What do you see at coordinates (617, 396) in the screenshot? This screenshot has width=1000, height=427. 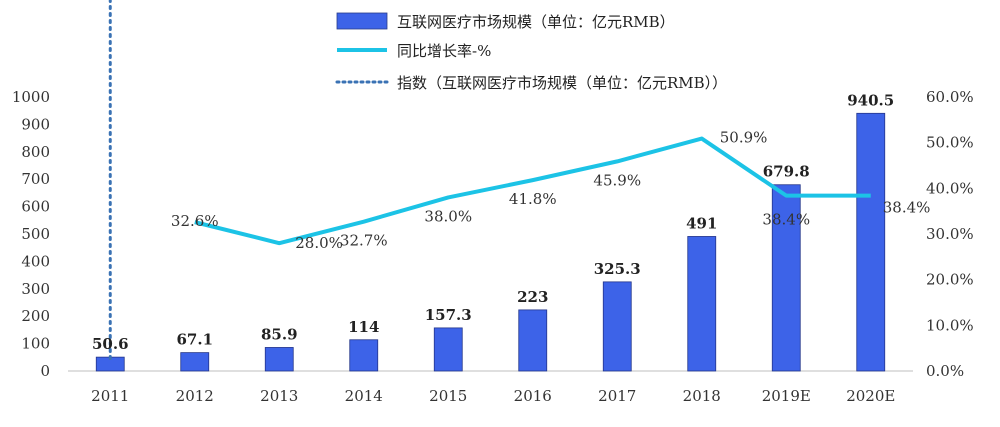 I see `x-tick-label: 2017` at bounding box center [617, 396].